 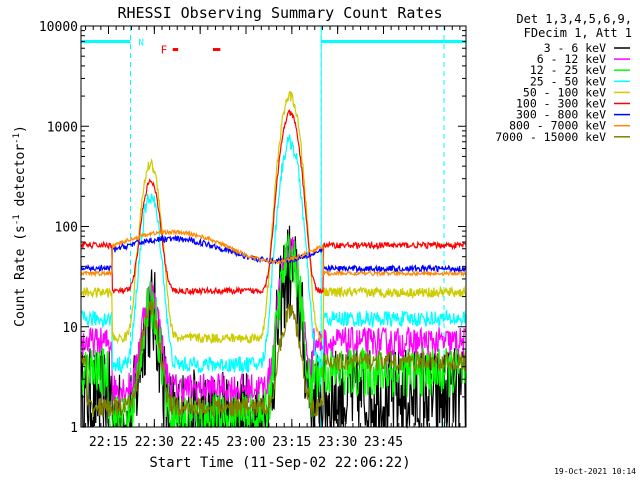 What do you see at coordinates (561, 104) in the screenshot?
I see `legend-label: 100 - 300 keV` at bounding box center [561, 104].